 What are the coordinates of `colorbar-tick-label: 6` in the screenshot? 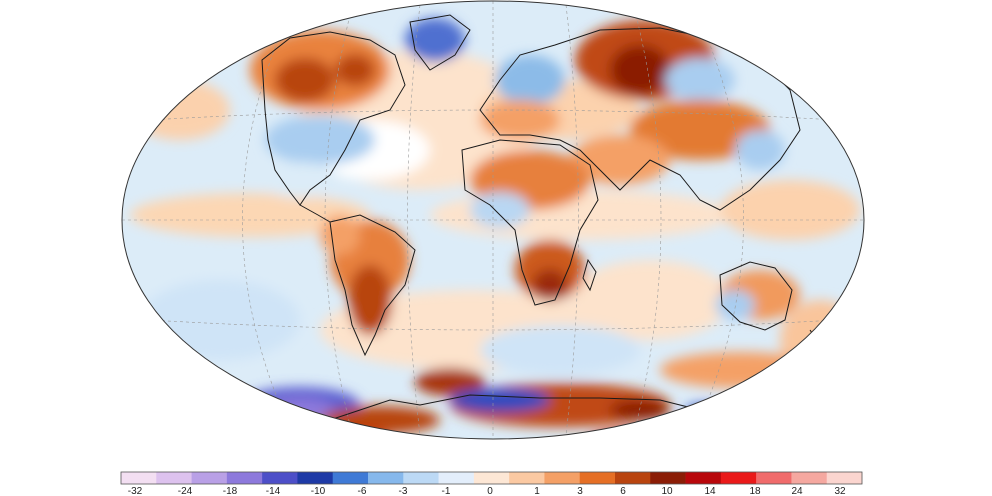 It's located at (623, 491).